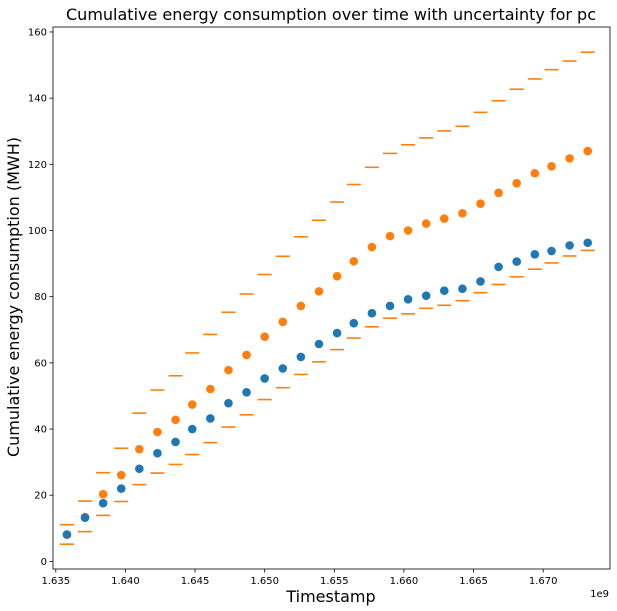 The image size is (617, 611). I want to click on y-tick-label: 40, so click(40, 430).